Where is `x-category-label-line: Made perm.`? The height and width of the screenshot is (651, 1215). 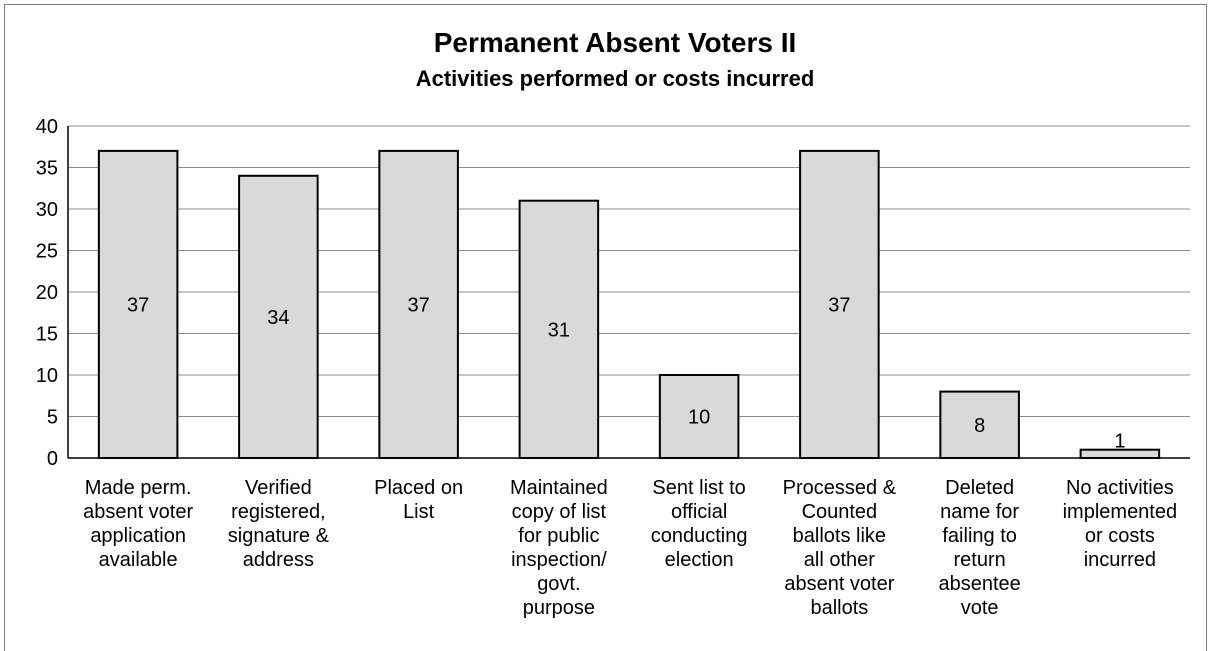
x-category-label-line: Made perm. is located at coordinates (138, 488).